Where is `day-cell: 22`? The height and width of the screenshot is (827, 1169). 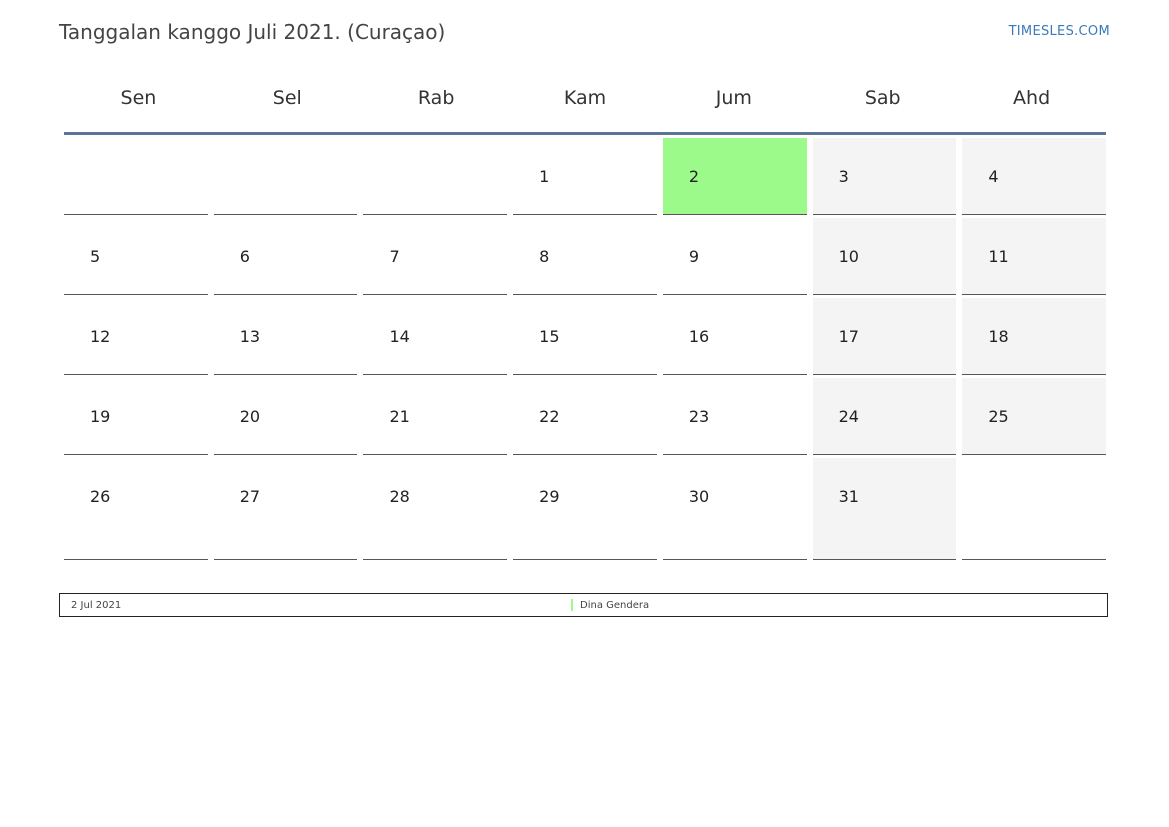 day-cell: 22 is located at coordinates (585, 416).